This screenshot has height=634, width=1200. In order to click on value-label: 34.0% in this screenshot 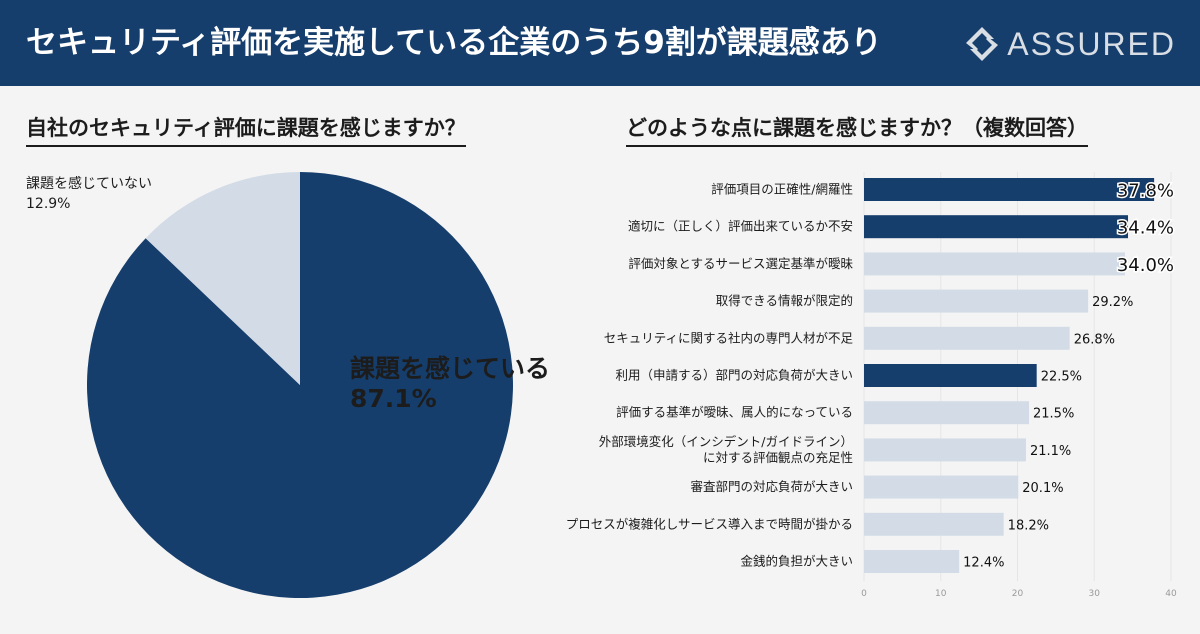, I will do `click(1145, 265)`.